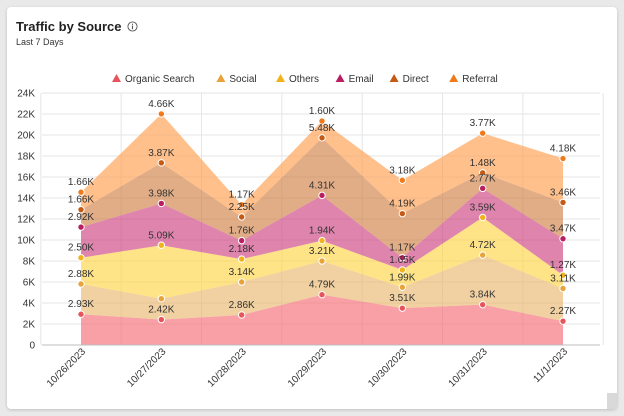 This screenshot has width=624, height=416. What do you see at coordinates (242, 272) in the screenshot?
I see `data-label-social: 3.14K` at bounding box center [242, 272].